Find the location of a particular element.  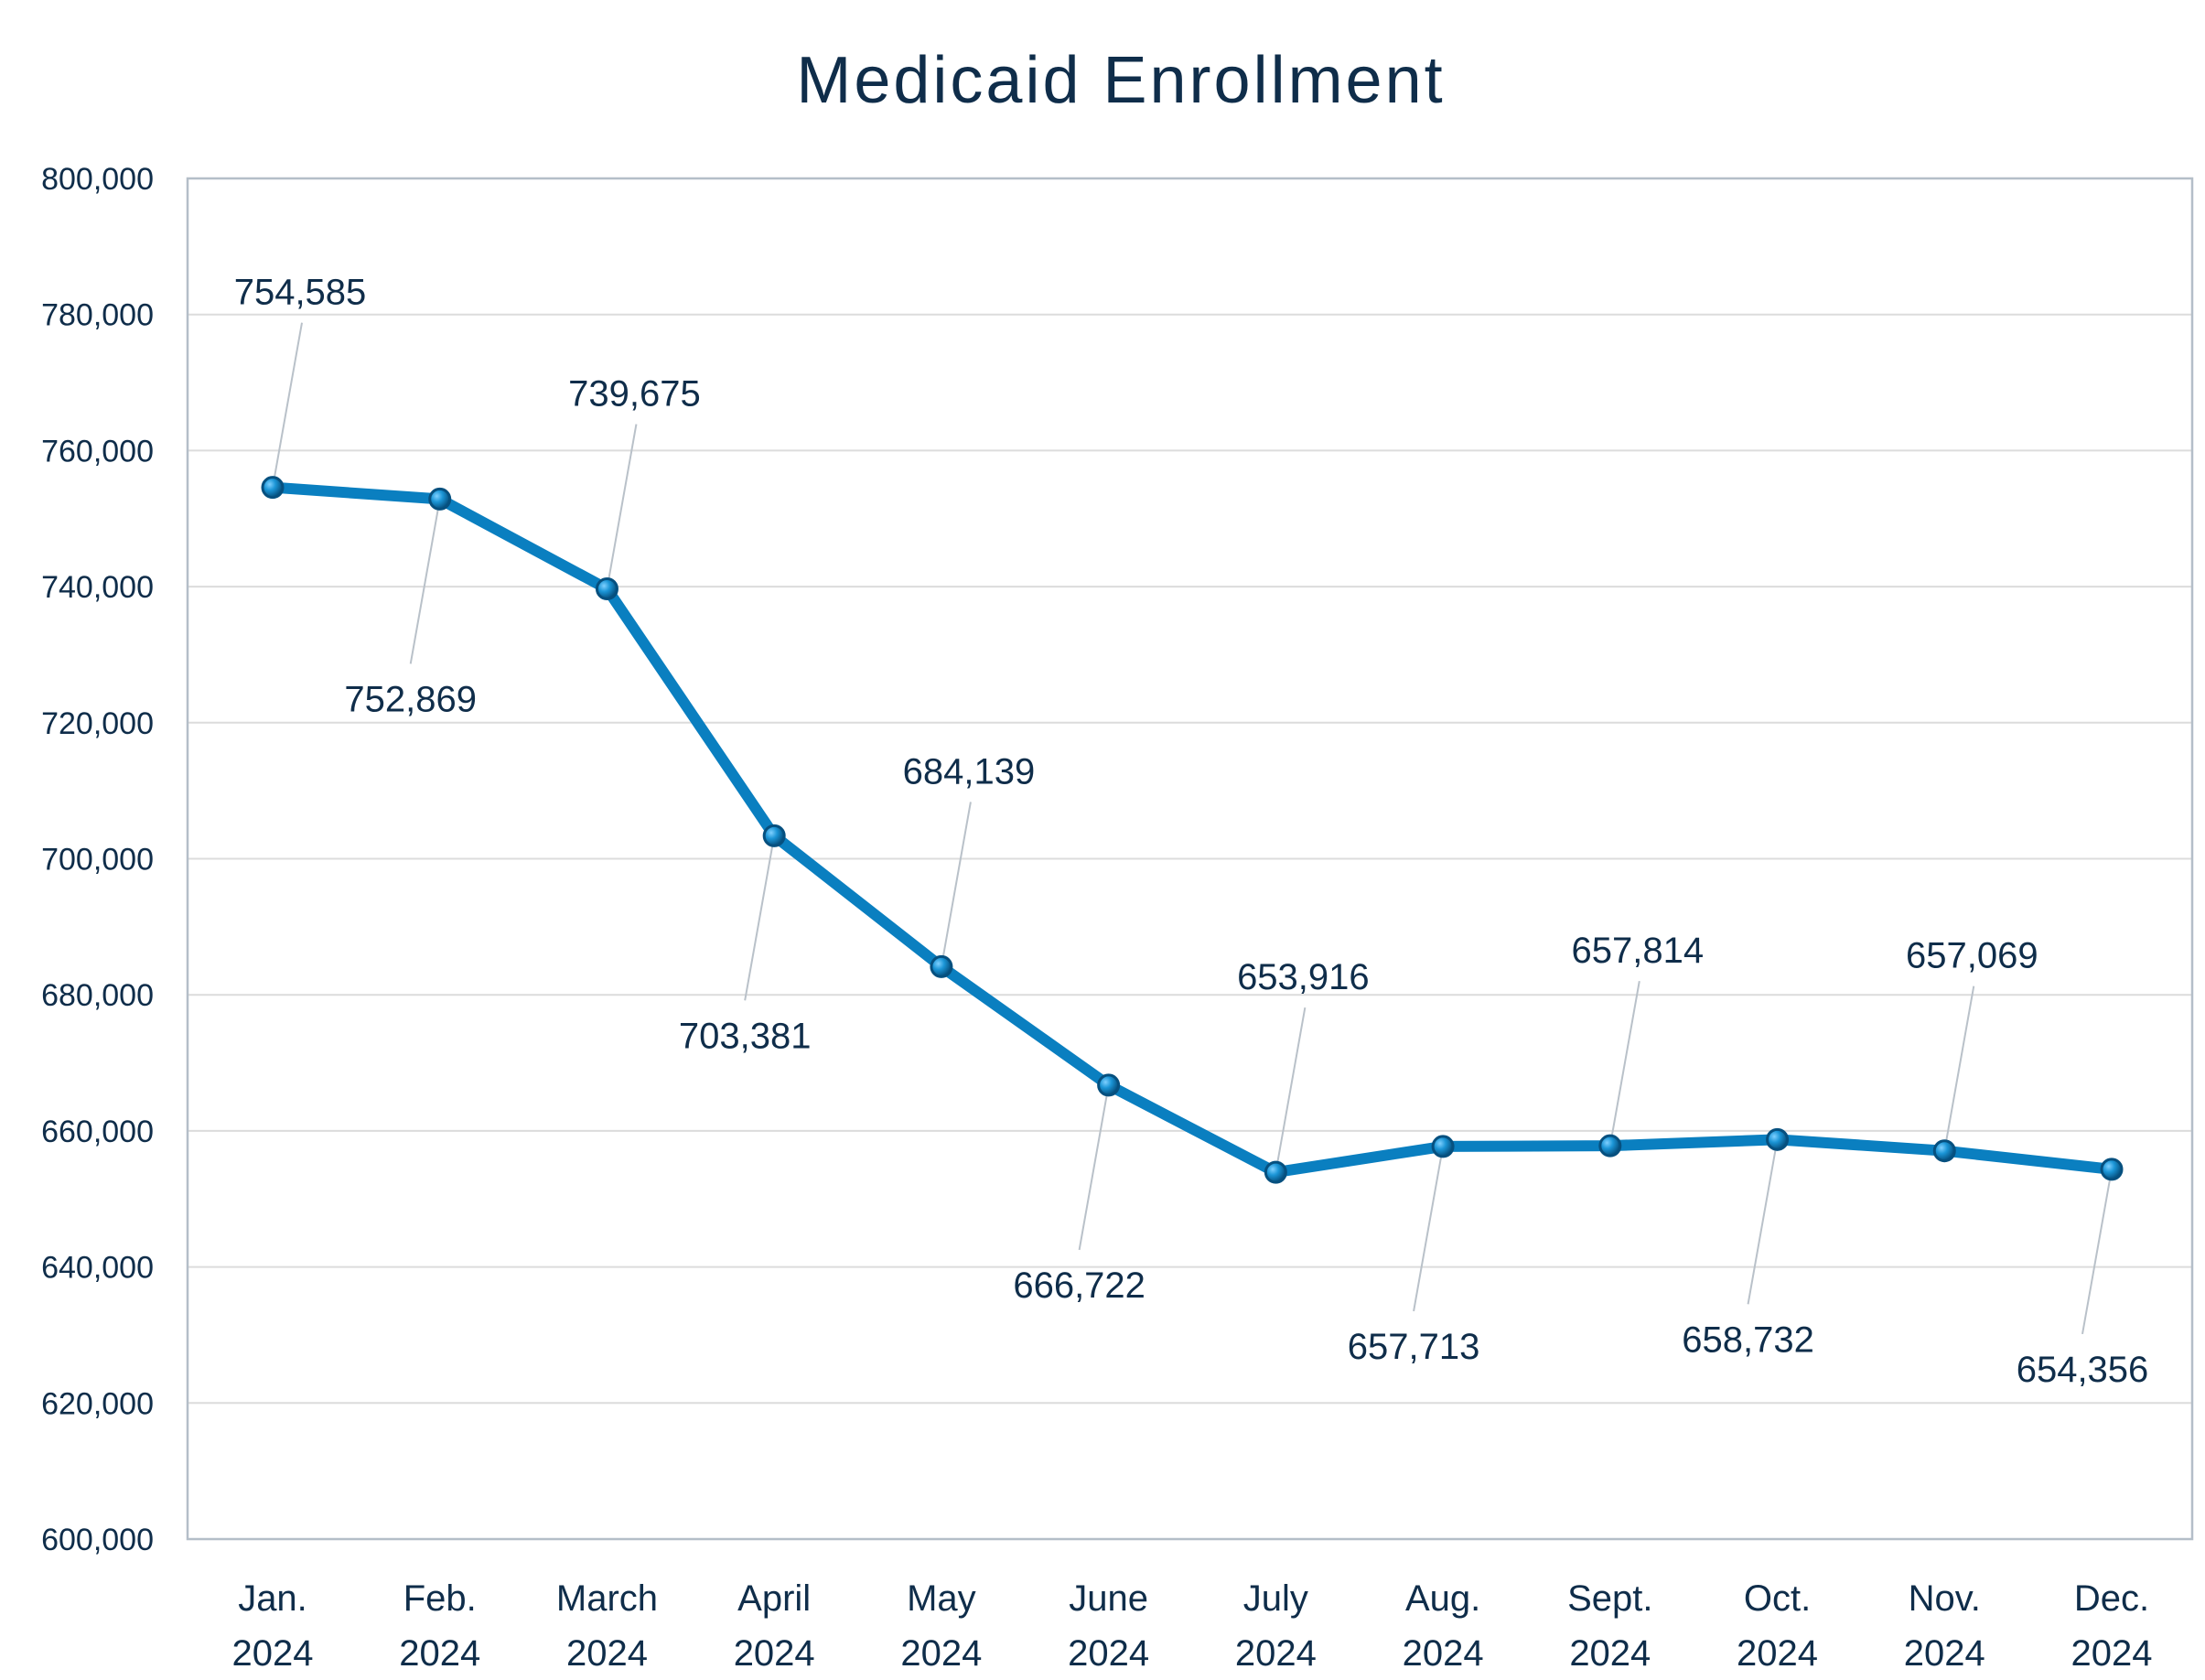

y-tick-label: 700,000 is located at coordinates (97, 860).